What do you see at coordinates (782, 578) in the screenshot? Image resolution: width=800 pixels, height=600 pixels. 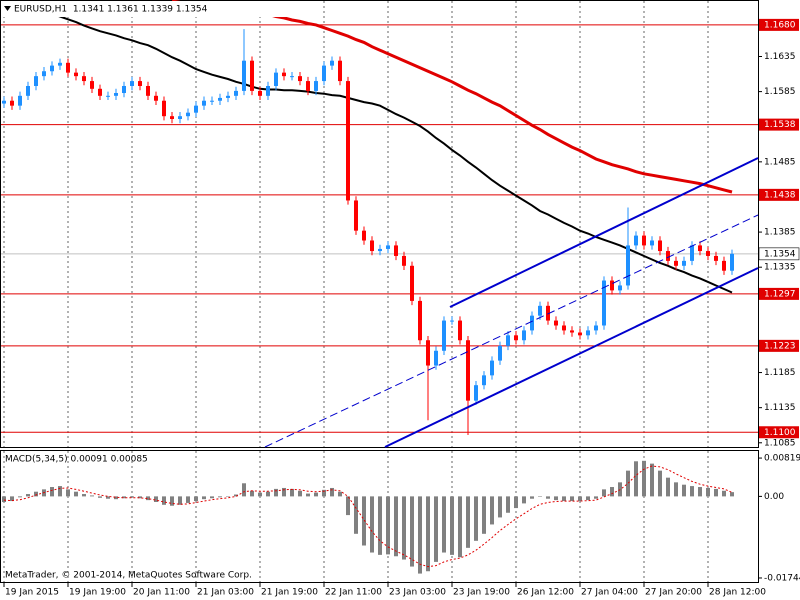 I see `y-tick-label: -0.01744` at bounding box center [782, 578].